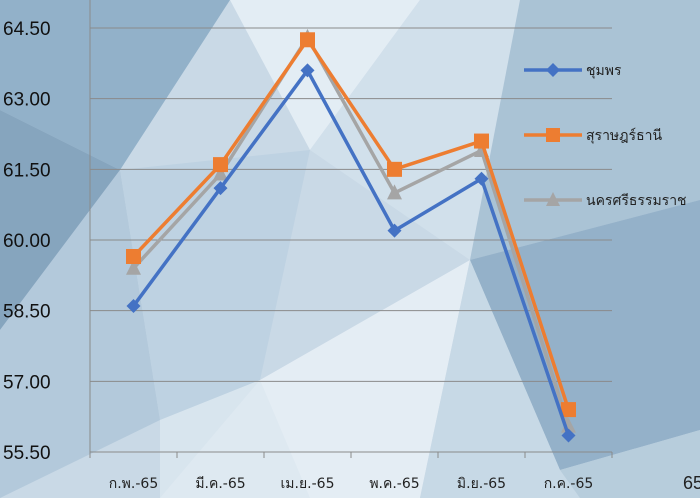 This screenshot has width=700, height=498. I want to click on y-tick-label: 61.50, so click(27, 170).